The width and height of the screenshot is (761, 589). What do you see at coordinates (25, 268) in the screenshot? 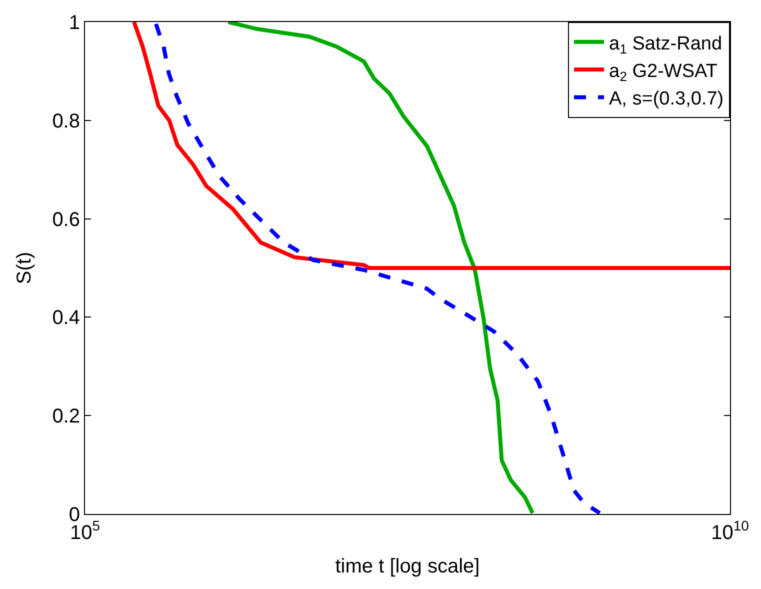
I see `y-axis-title: S(t)` at bounding box center [25, 268].